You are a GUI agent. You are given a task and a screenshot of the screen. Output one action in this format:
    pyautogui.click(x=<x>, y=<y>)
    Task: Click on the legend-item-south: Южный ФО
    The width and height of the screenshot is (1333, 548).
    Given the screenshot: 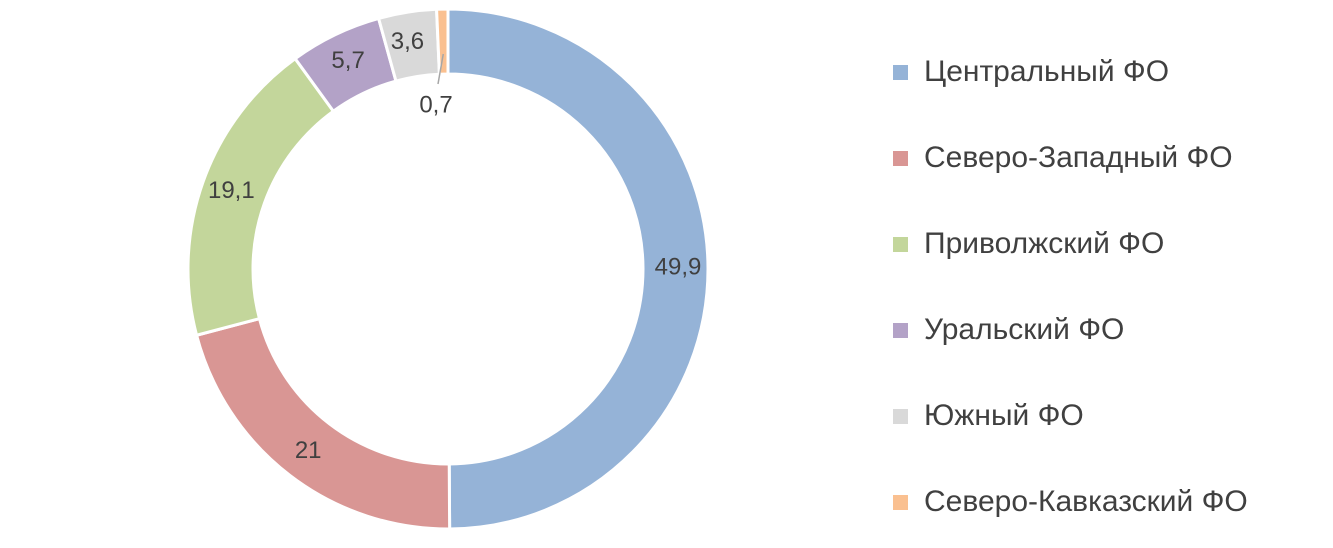 What is the action you would take?
    pyautogui.click(x=988, y=416)
    